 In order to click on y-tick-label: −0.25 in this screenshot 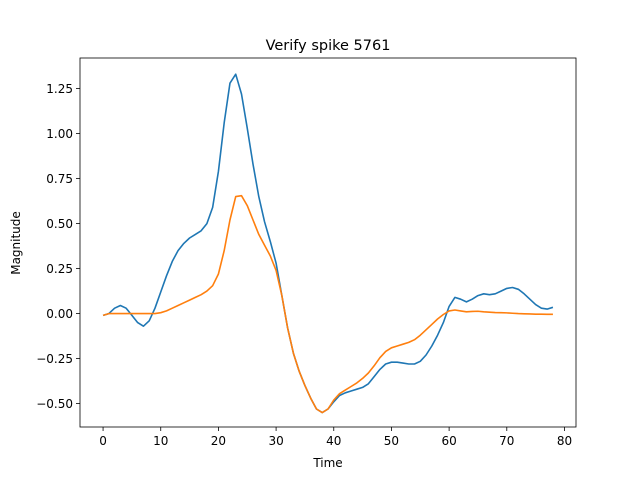, I will do `click(54, 359)`.